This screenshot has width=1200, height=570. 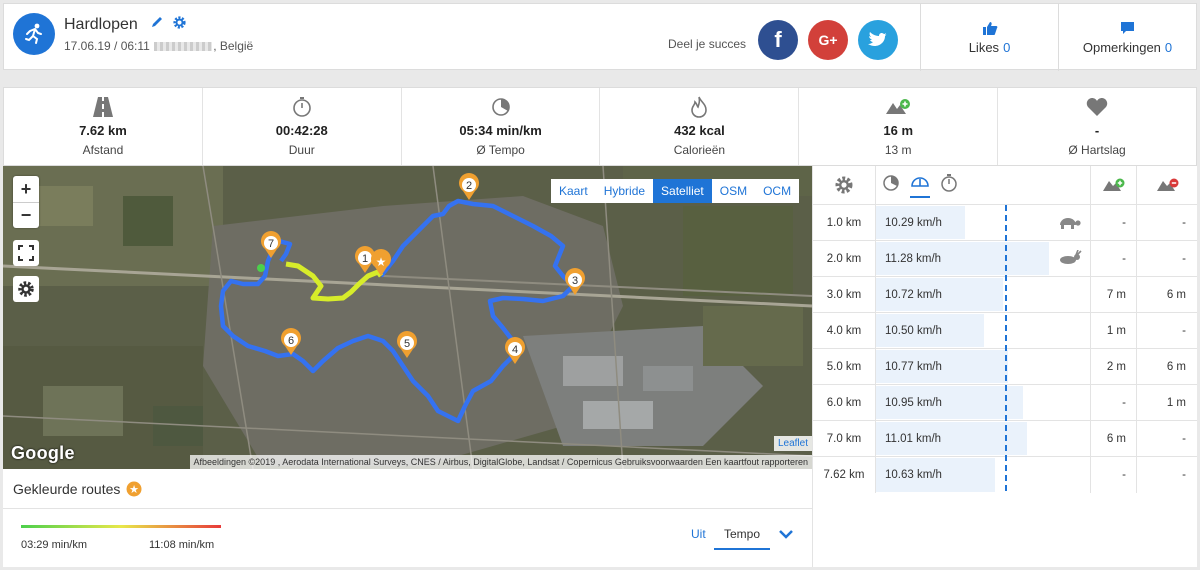 What do you see at coordinates (501, 107) in the screenshot?
I see `pace-icon` at bounding box center [501, 107].